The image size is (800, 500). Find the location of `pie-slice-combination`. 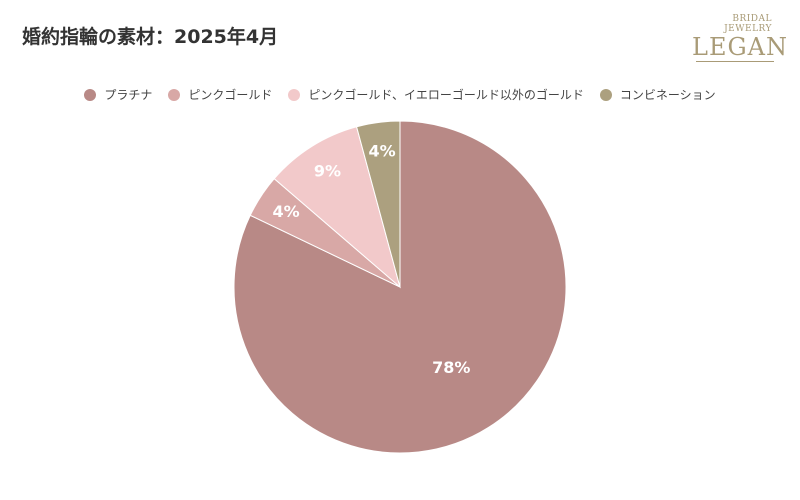

pie-slice-combination is located at coordinates (378, 204).